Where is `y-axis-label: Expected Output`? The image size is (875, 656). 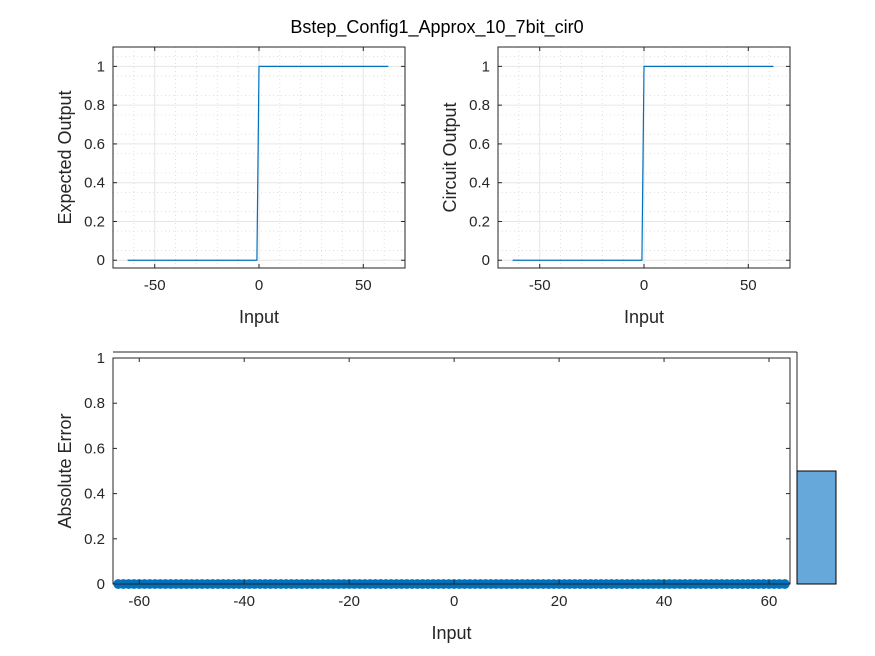
y-axis-label: Expected Output is located at coordinates (65, 157).